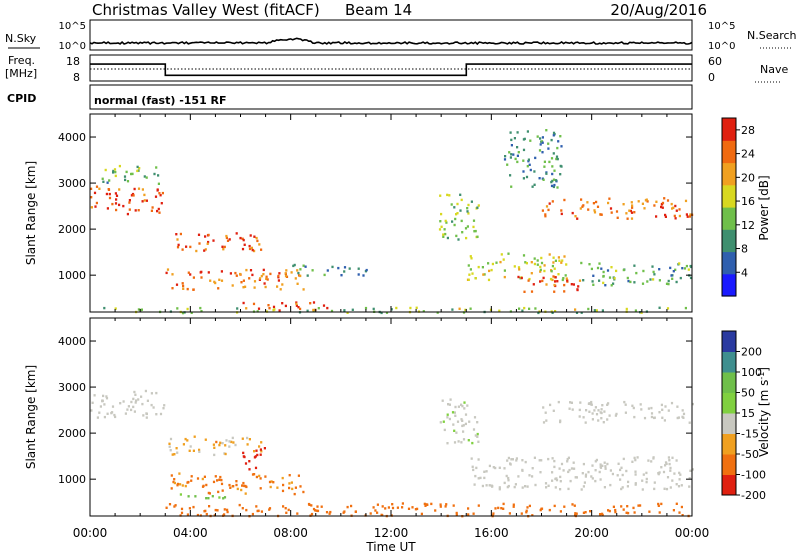 The width and height of the screenshot is (800, 554). What do you see at coordinates (21, 73) in the screenshot?
I see `freq-label-line2: [MHz]` at bounding box center [21, 73].